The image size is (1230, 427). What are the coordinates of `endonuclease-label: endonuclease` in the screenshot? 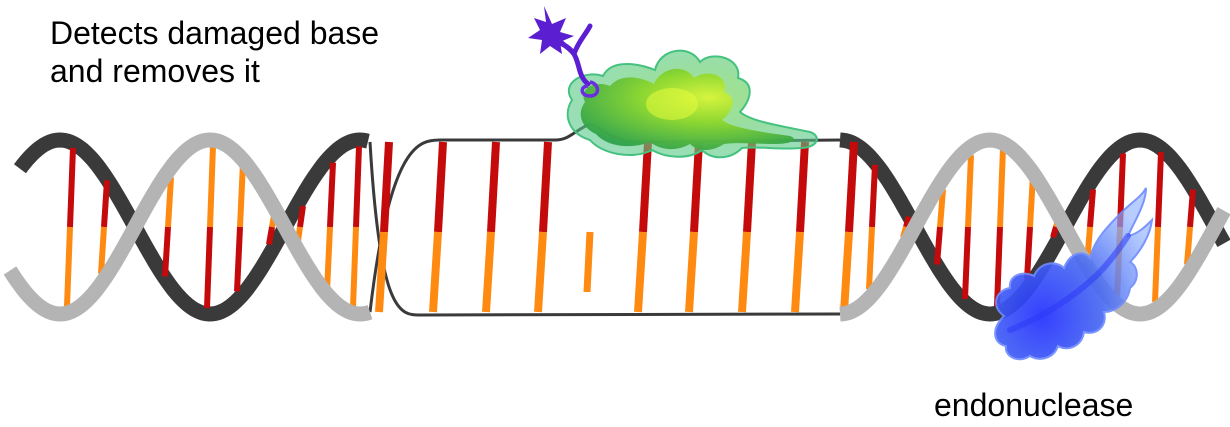 It's located at (1034, 405).